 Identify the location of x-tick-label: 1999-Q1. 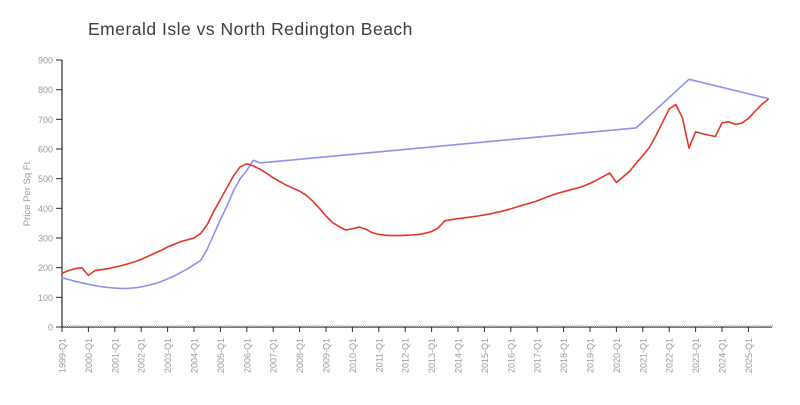
(63, 355).